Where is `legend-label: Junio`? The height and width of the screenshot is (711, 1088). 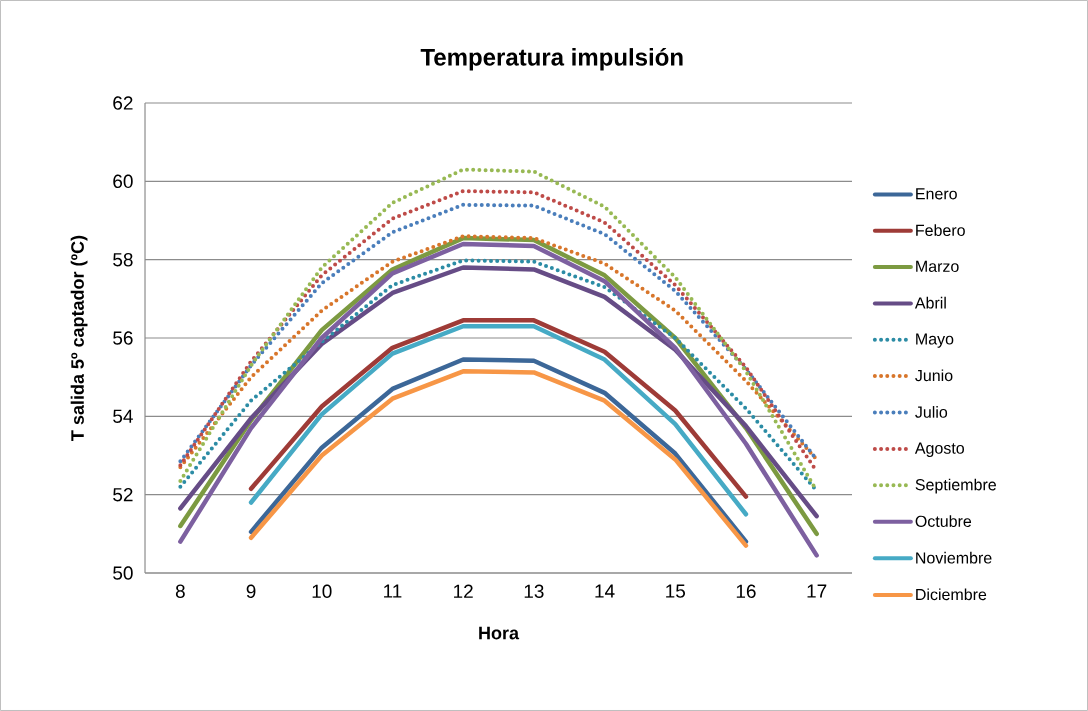 legend-label: Junio is located at coordinates (934, 375).